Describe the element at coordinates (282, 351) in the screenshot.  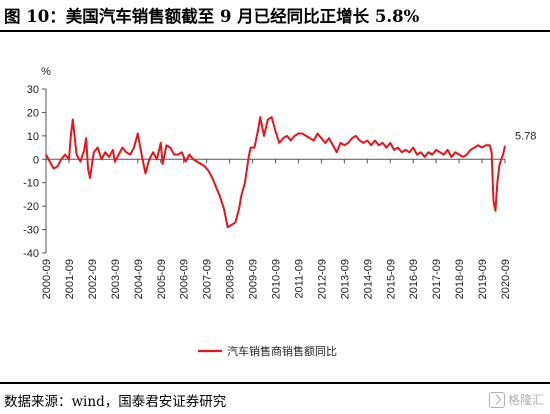
I see `legend-label: 汽车销售商销售额同比` at that location.